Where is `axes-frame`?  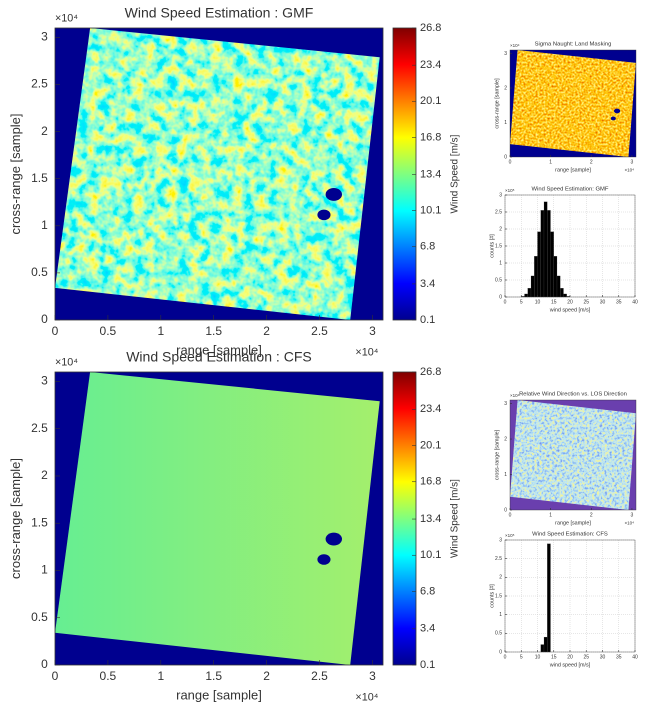
axes-frame is located at coordinates (573, 103).